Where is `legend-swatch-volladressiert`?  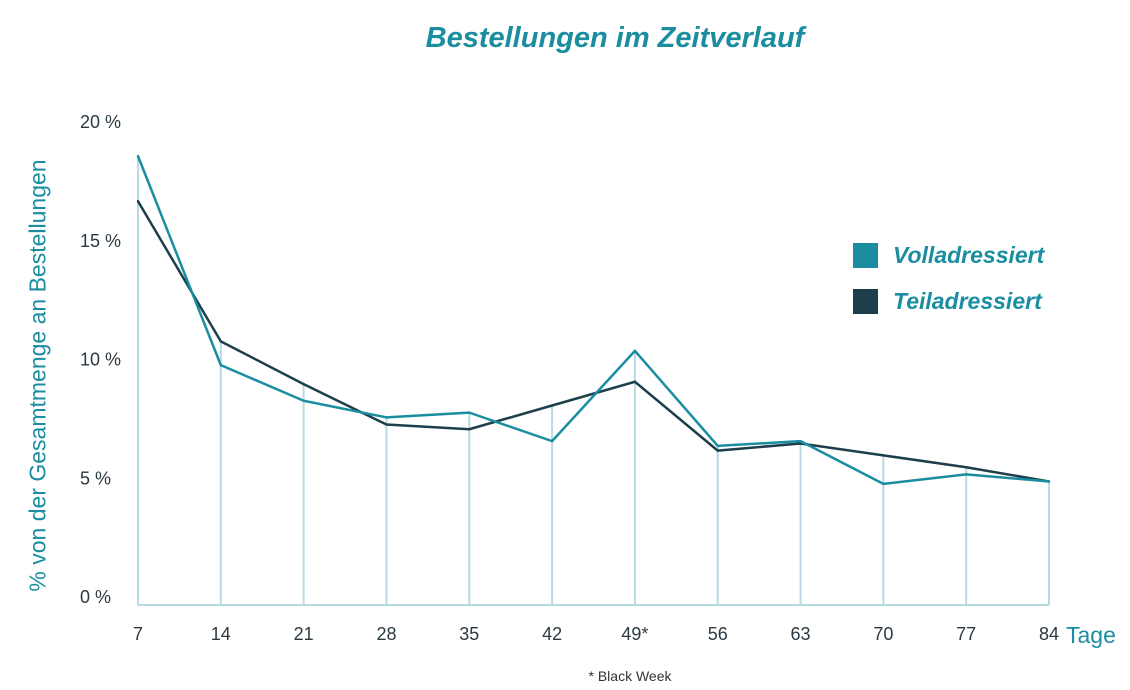 legend-swatch-volladressiert is located at coordinates (865, 255).